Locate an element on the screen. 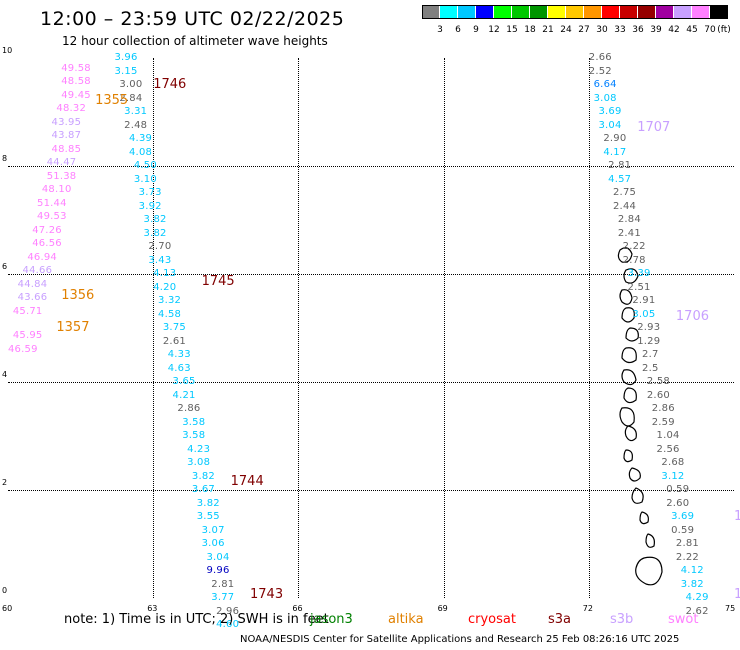  satellite-legend-s3b: s3b is located at coordinates (622, 619).